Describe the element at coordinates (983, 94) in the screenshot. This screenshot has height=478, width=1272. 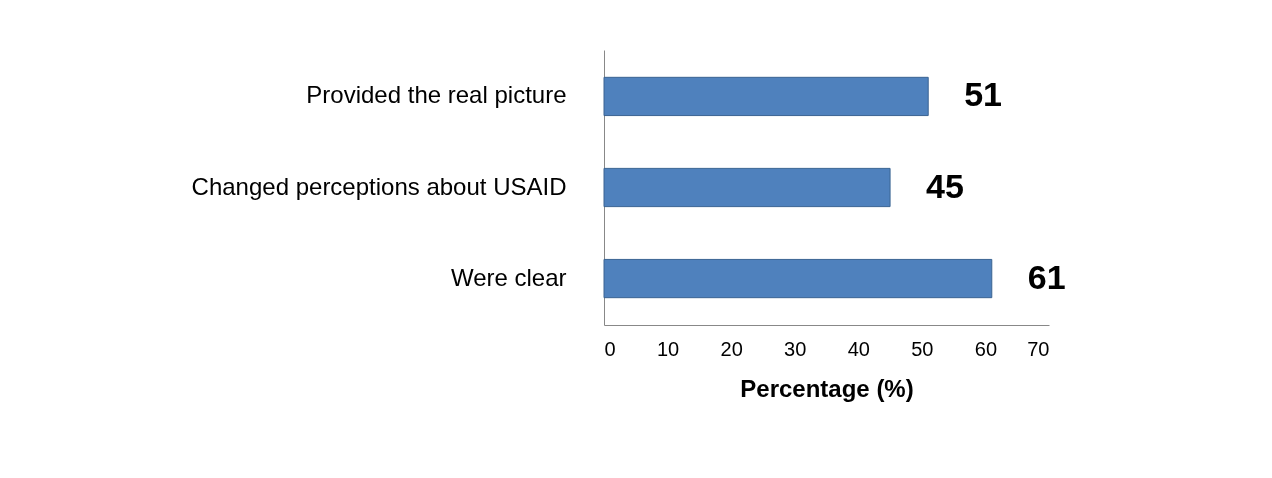
I see `data-label: 51` at that location.